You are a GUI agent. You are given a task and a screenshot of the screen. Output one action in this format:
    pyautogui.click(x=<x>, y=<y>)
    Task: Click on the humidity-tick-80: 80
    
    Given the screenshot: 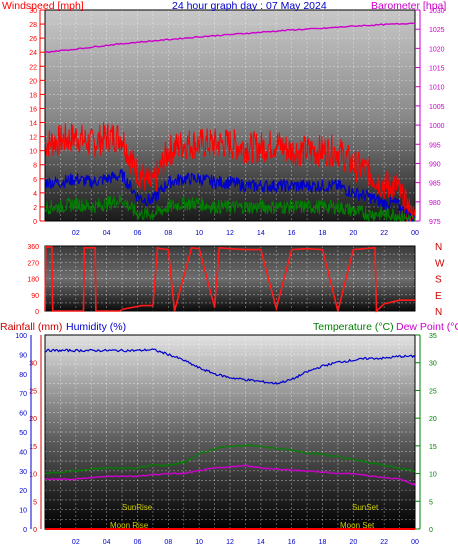 What is the action you would take?
    pyautogui.click(x=23, y=375)
    